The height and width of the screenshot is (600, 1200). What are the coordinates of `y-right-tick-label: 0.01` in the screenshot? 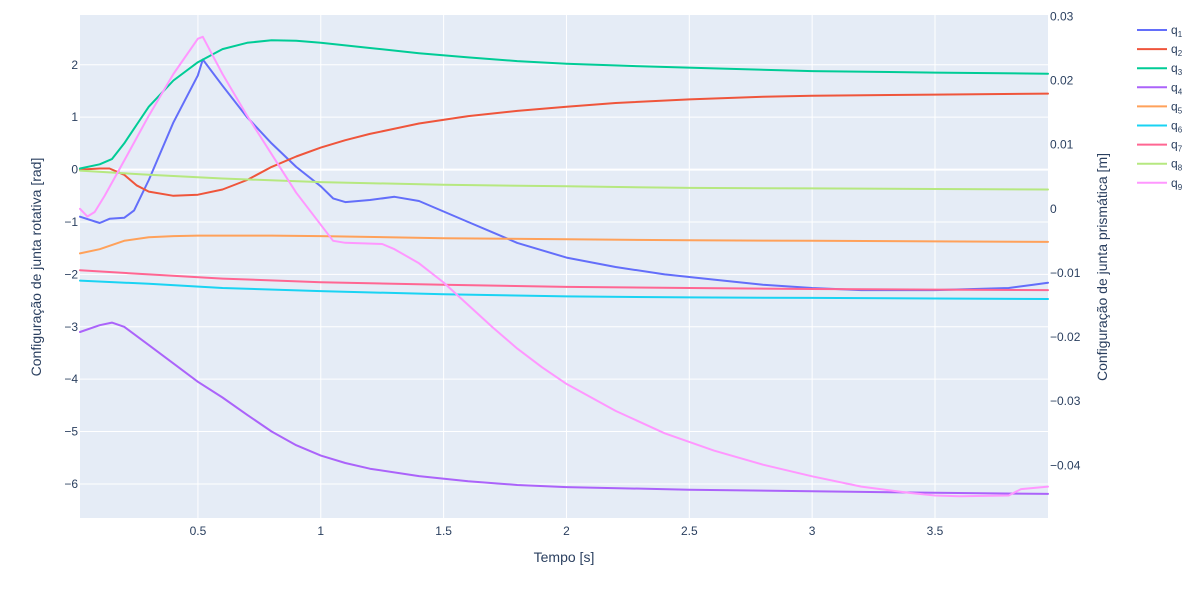 It's located at (1062, 145).